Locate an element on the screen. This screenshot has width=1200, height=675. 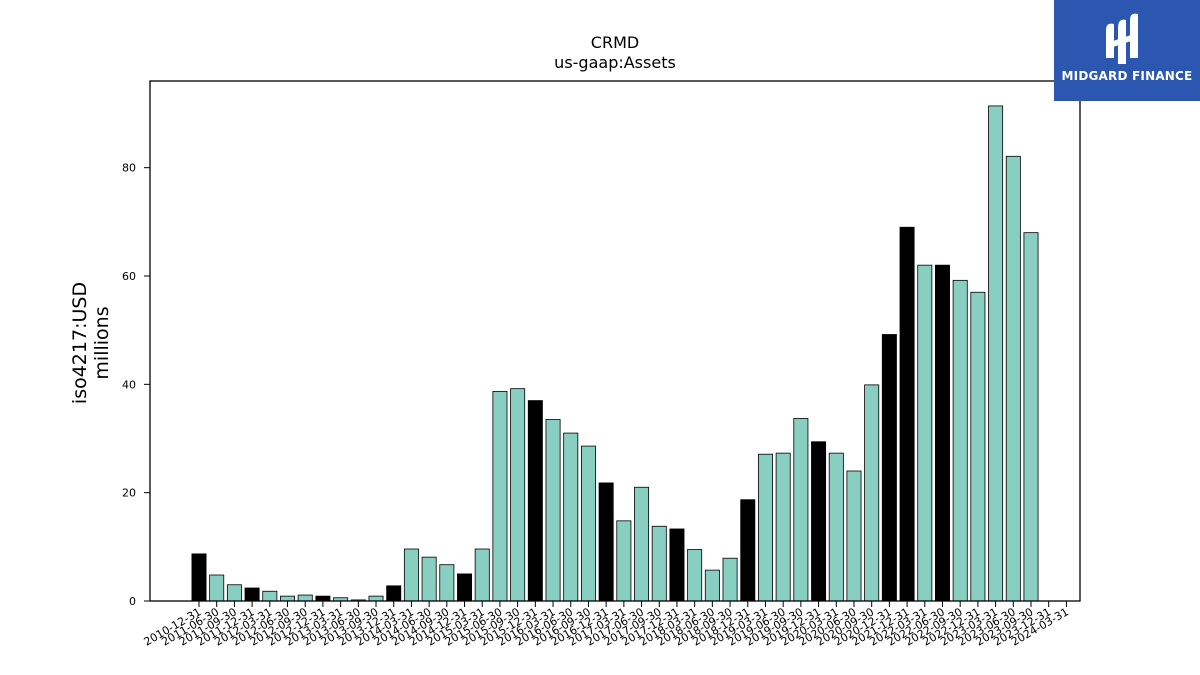
chart-subtitle: us-gaap:Assets is located at coordinates (615, 62).